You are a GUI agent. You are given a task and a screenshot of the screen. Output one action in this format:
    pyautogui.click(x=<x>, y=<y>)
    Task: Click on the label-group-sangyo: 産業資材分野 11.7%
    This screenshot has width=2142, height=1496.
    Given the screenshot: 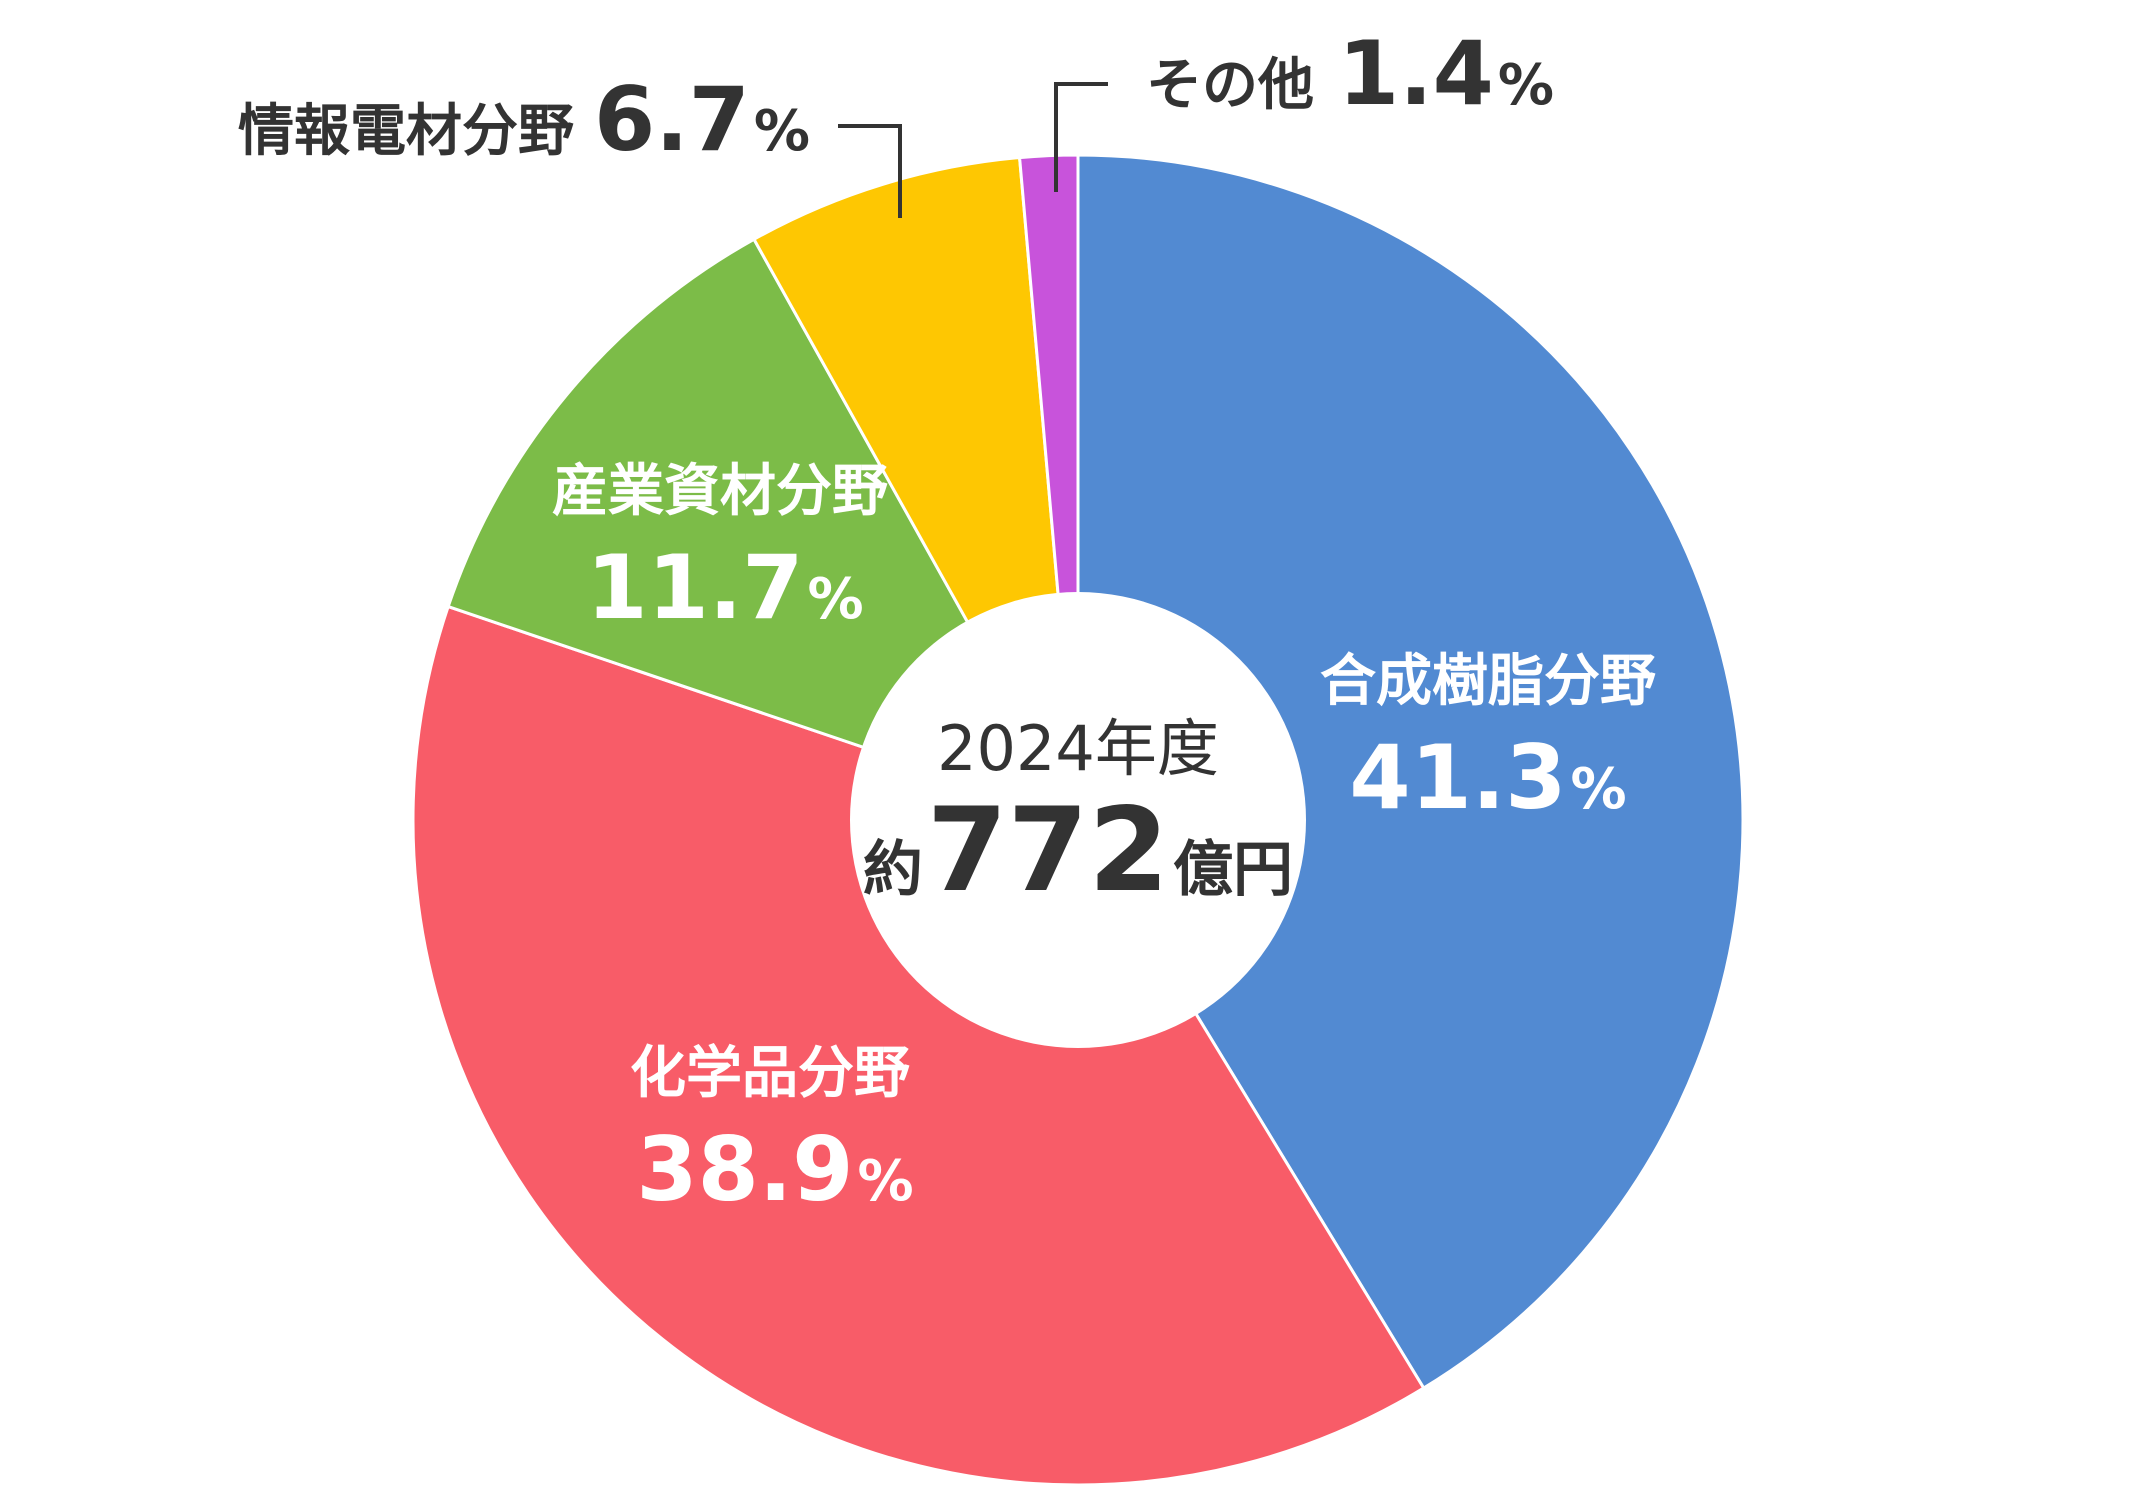 What is the action you would take?
    pyautogui.click(x=720, y=549)
    